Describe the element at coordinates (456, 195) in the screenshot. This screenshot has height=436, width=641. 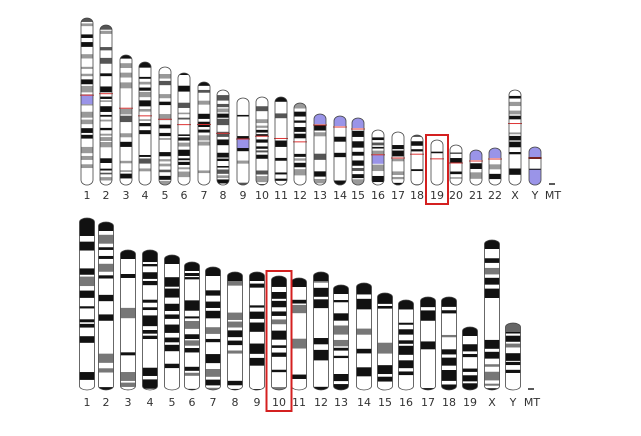
I see `chromosome-label: 20` at that location.